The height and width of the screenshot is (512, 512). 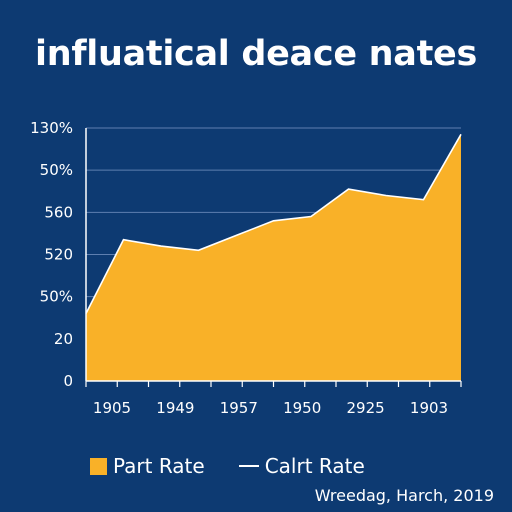 I want to click on y-tick-label: 560, so click(x=58, y=212).